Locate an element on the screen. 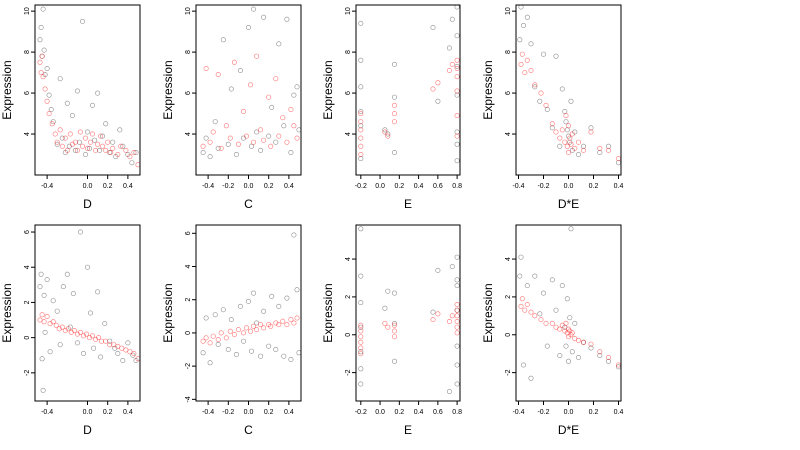  y-axis-label: Expression is located at coordinates (488, 312).